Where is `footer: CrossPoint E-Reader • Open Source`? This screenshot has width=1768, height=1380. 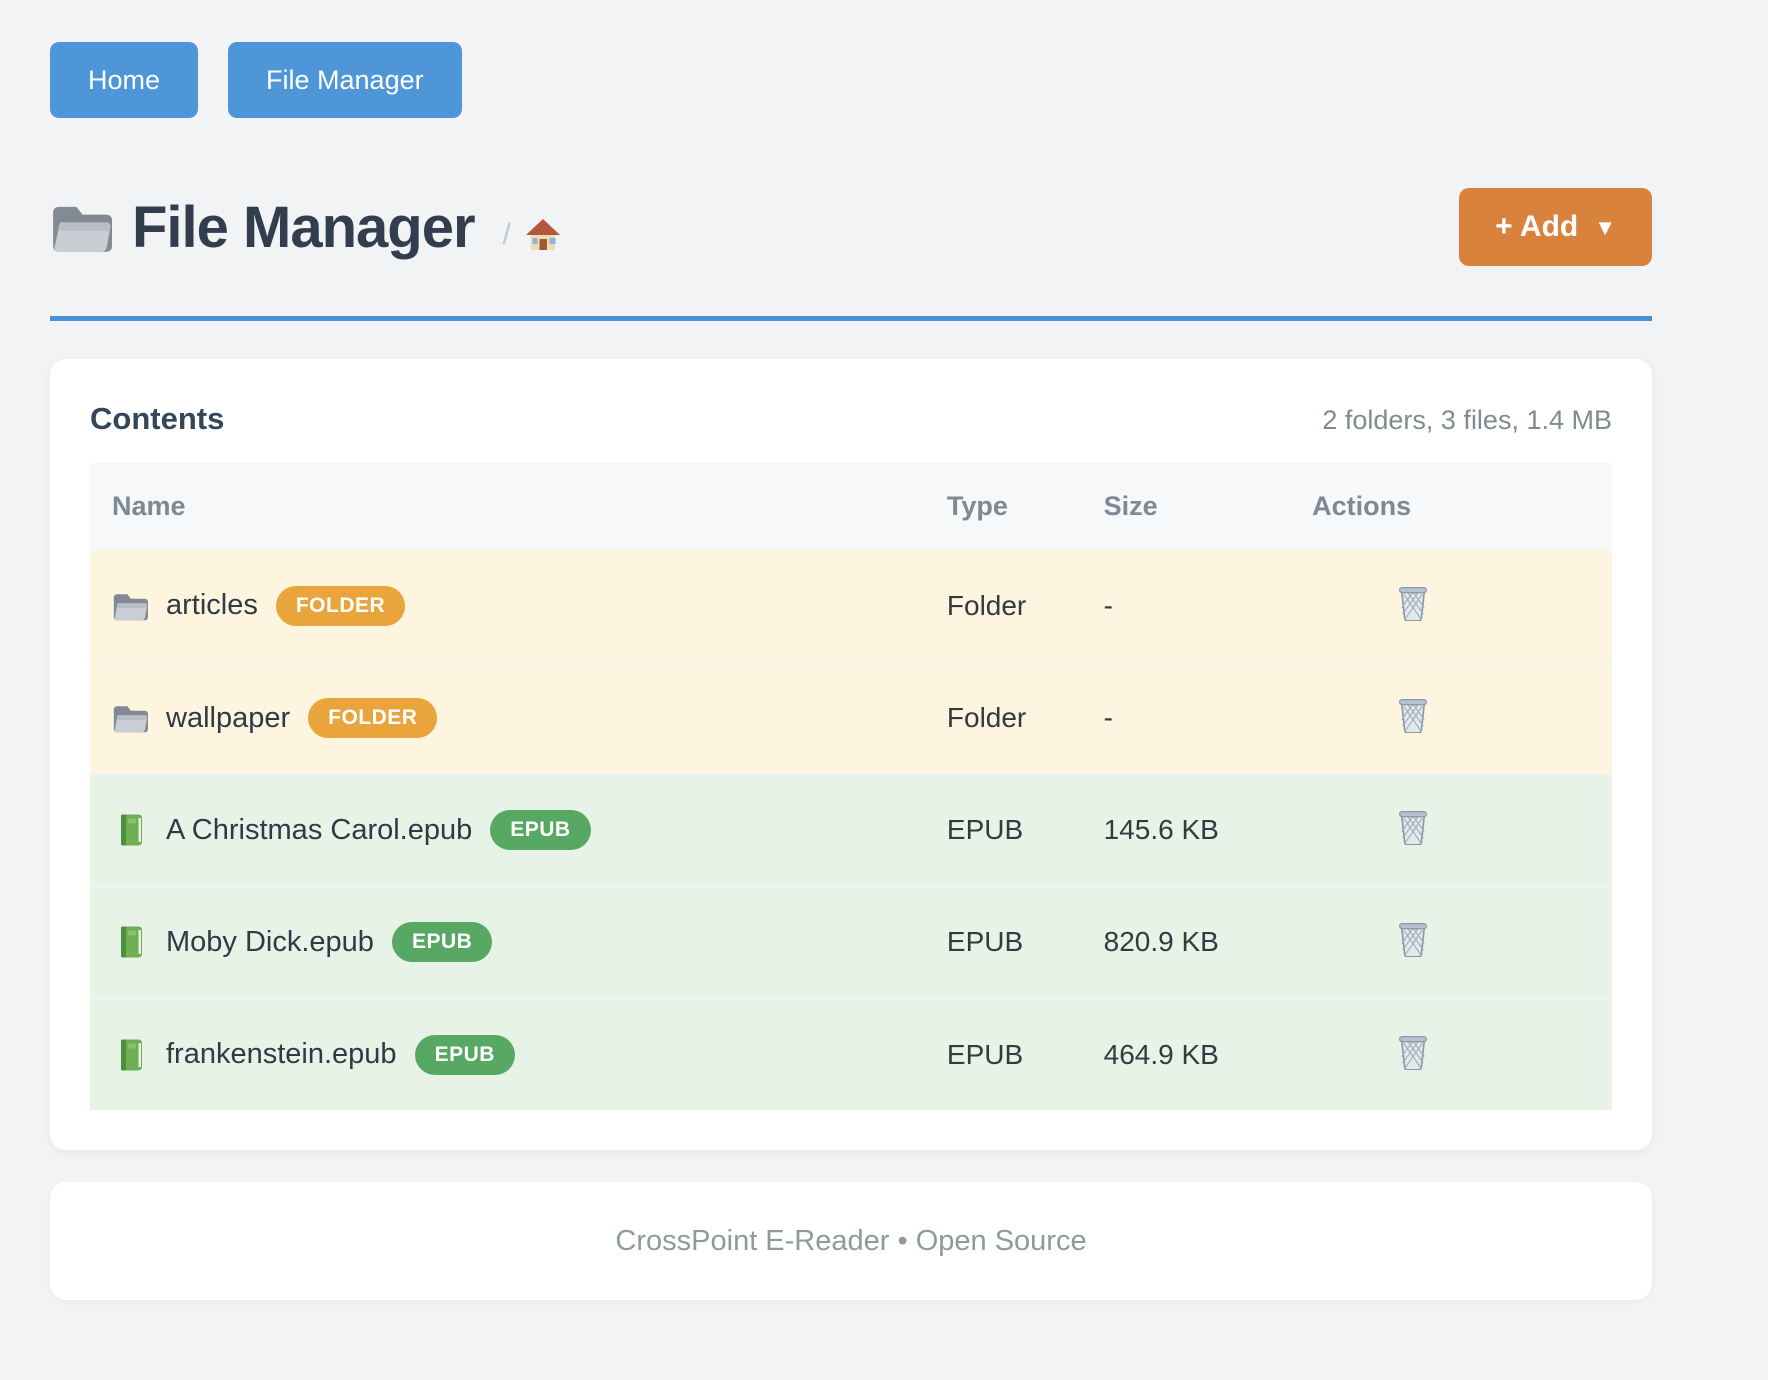 footer: CrossPoint E-Reader • Open Source is located at coordinates (851, 1241).